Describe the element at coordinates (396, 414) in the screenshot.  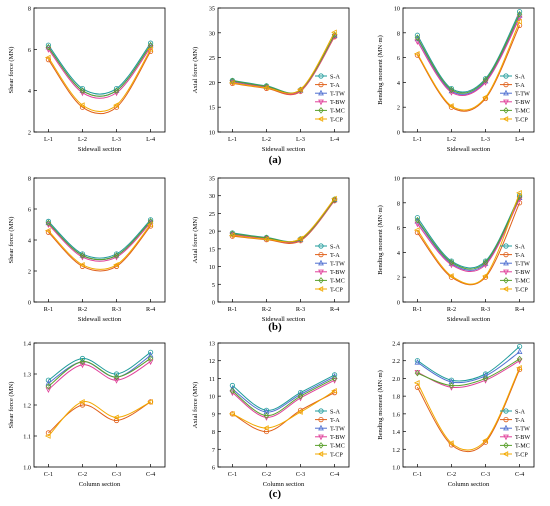
I see `y-tick-label: 1.6` at that location.